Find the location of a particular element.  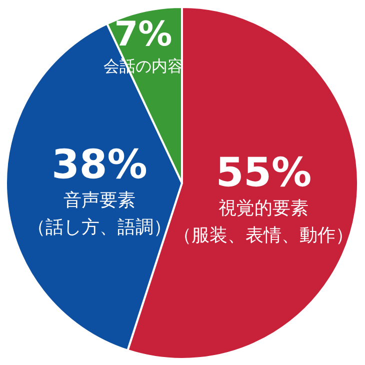

slice-label: 音声要素（話し方、語調） is located at coordinates (99, 214).